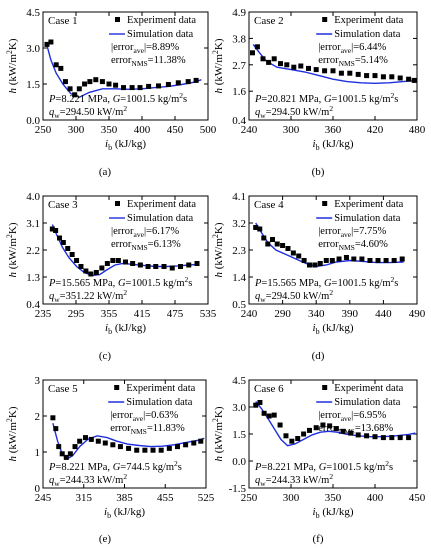 This screenshot has height=550, width=431. What do you see at coordinates (12, 65) in the screenshot?
I see `y-axis-label: h (kW/m2K)` at bounding box center [12, 65].